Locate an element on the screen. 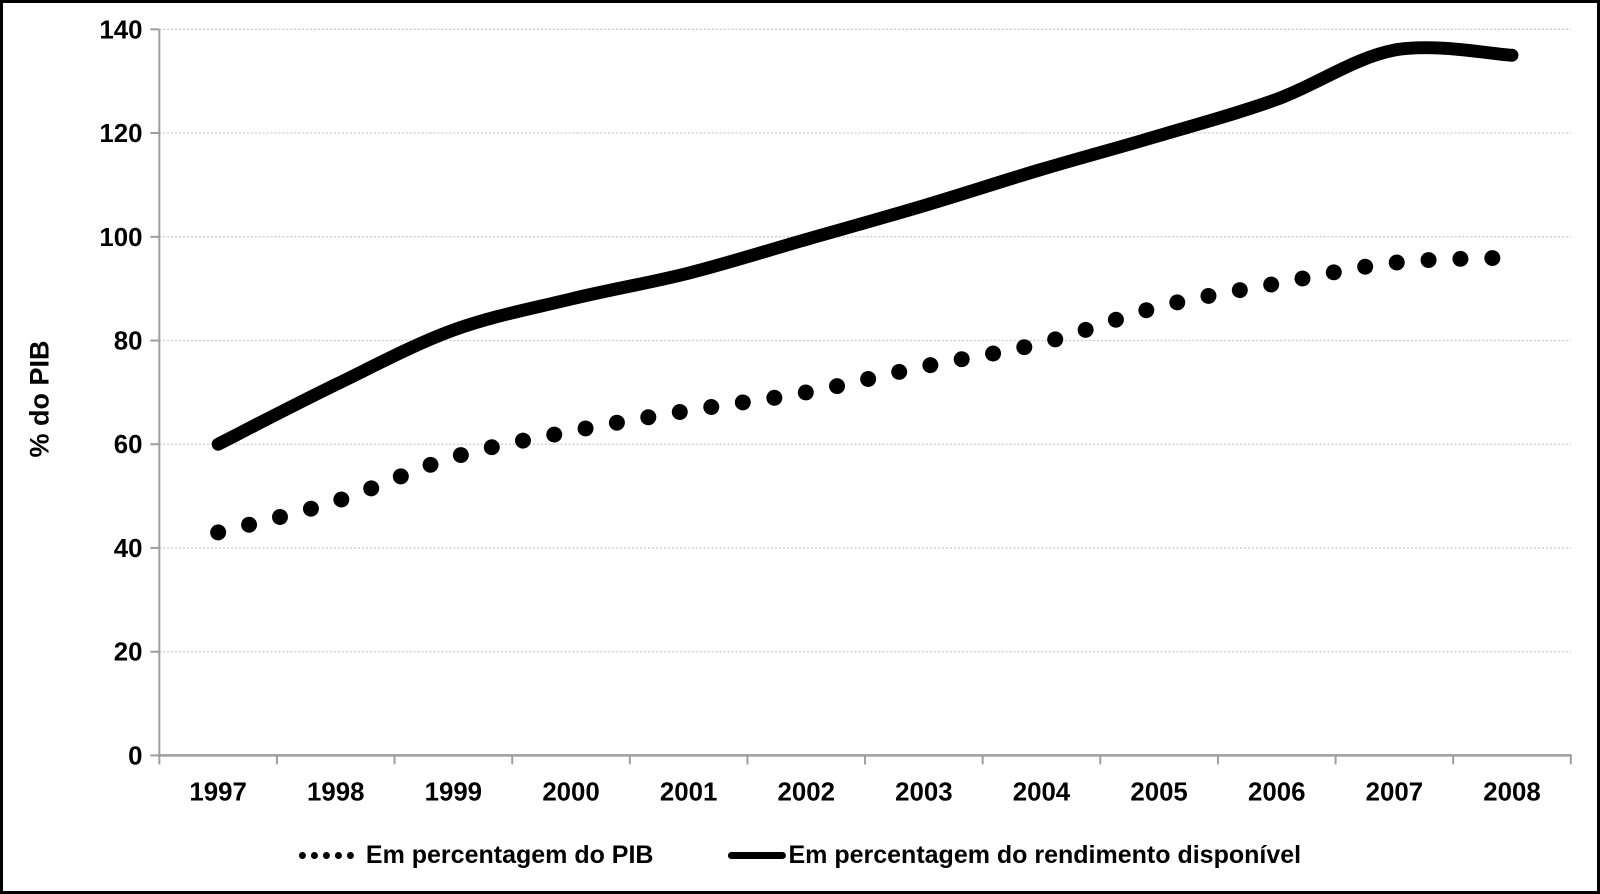 The width and height of the screenshot is (1600, 894). svg-text: 140 is located at coordinates (120, 30).